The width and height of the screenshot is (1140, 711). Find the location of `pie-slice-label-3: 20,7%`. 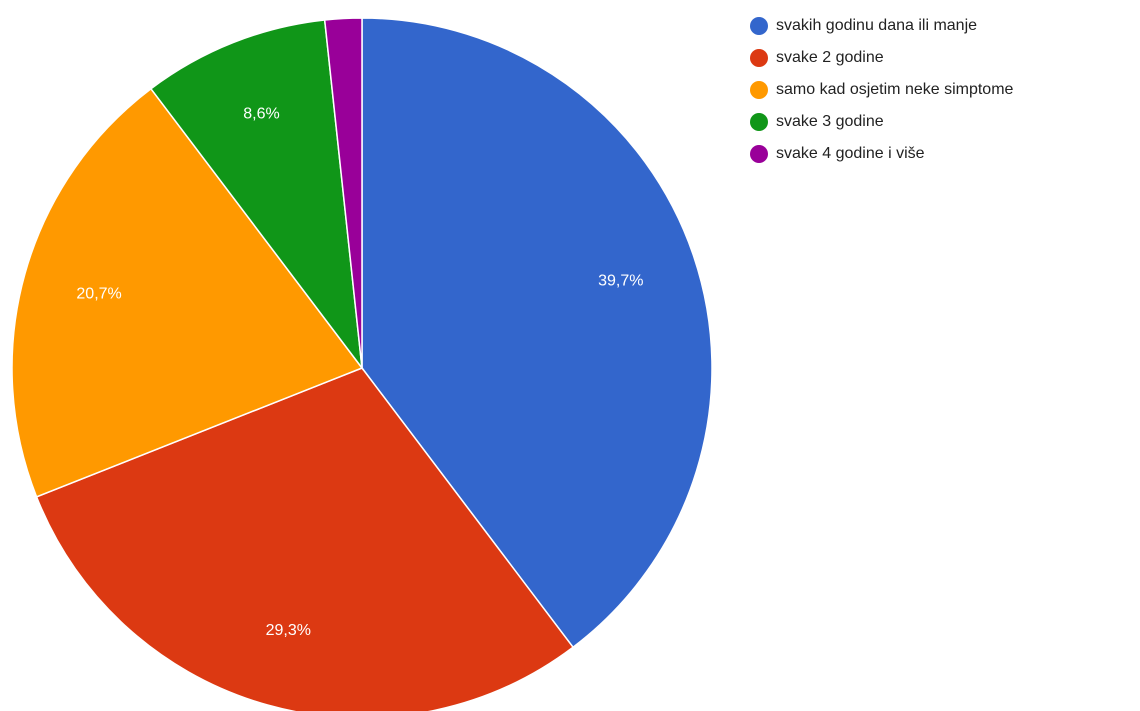

pie-slice-label-3: 20,7% is located at coordinates (98, 294).